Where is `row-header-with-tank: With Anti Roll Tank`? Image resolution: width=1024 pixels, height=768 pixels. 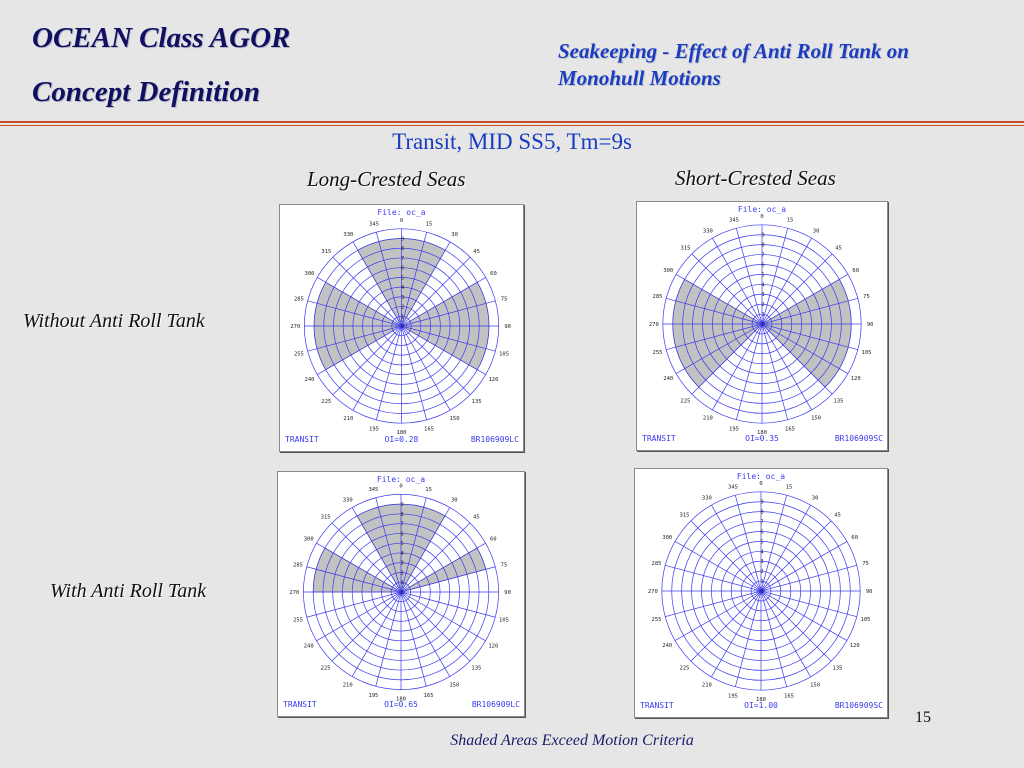
row-header-with-tank: With Anti Roll Tank is located at coordinates (128, 591).